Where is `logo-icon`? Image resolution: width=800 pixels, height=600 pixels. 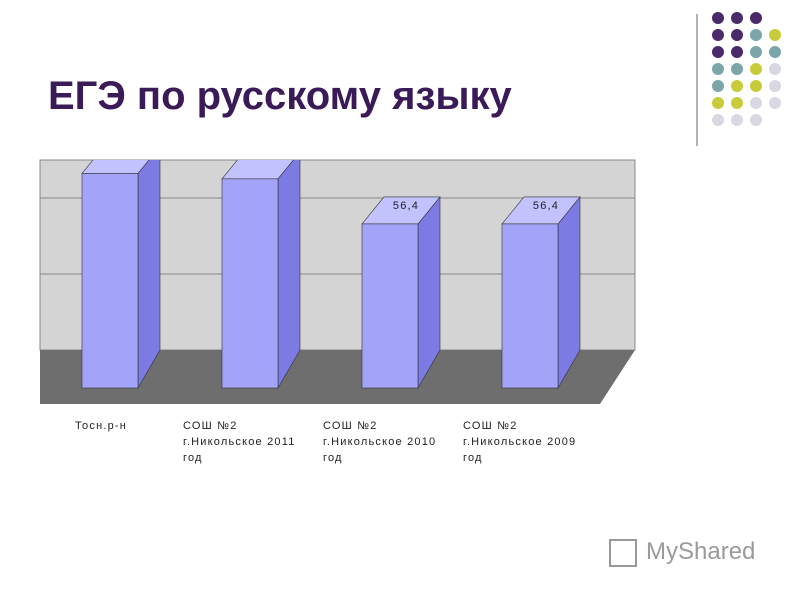
logo-icon is located at coordinates (623, 553).